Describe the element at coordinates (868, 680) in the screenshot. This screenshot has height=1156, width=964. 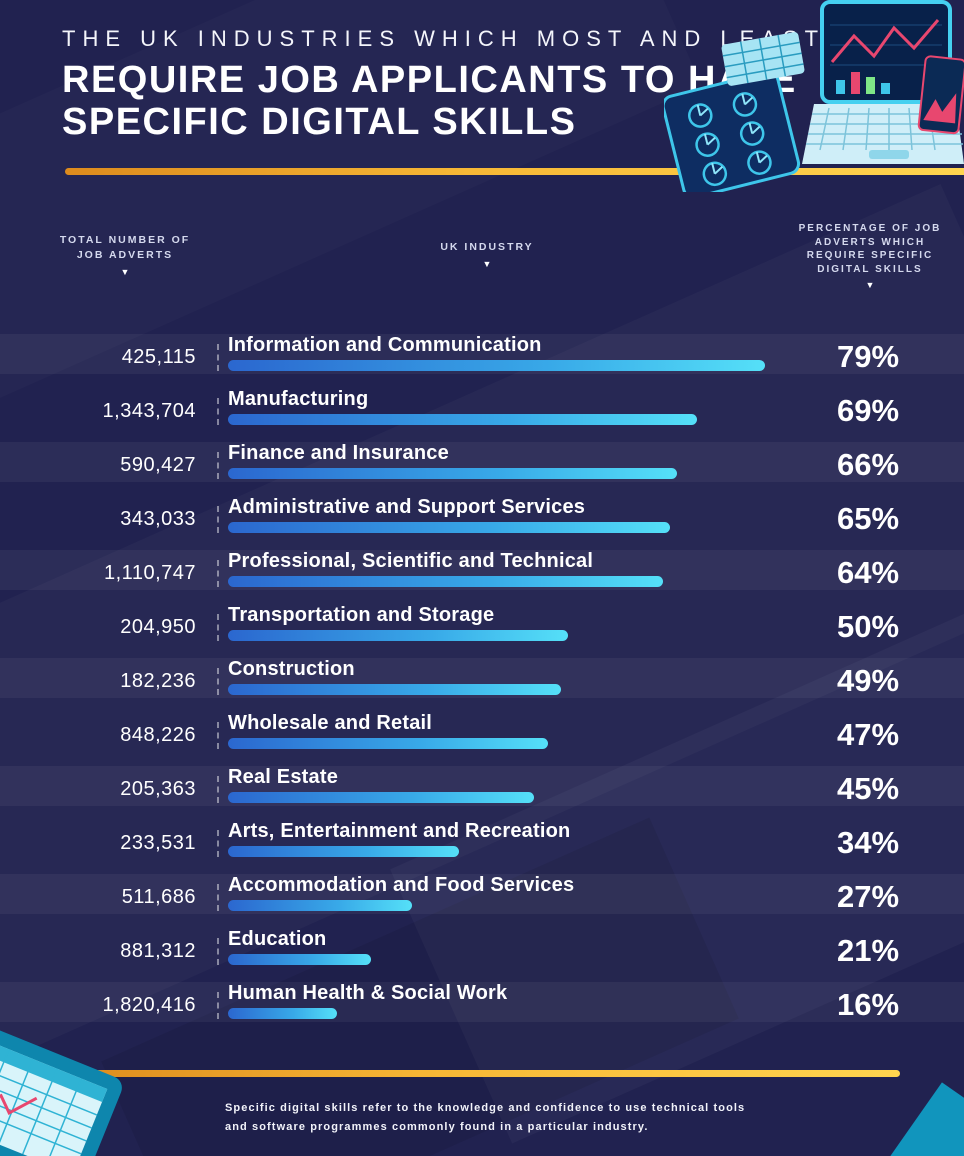
I see `percent-value: 49%` at that location.